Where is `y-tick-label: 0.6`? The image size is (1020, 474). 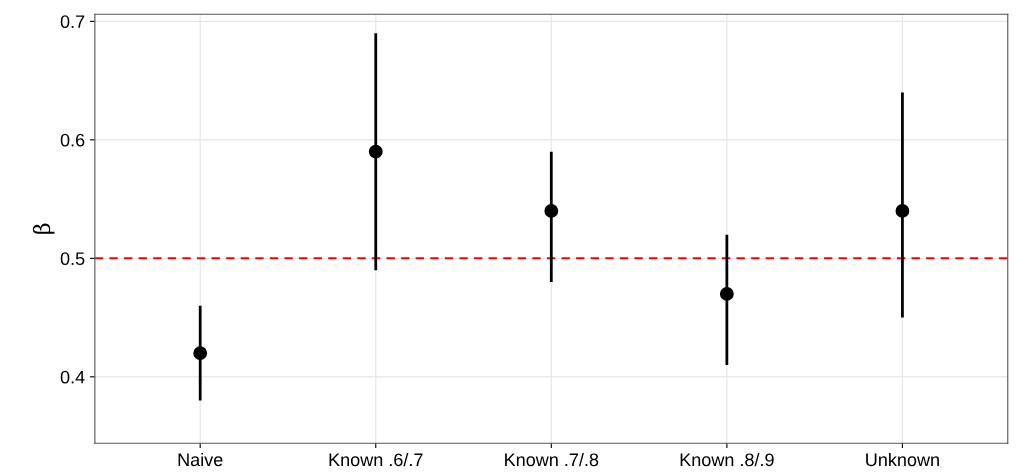 y-tick-label: 0.6 is located at coordinates (72, 140).